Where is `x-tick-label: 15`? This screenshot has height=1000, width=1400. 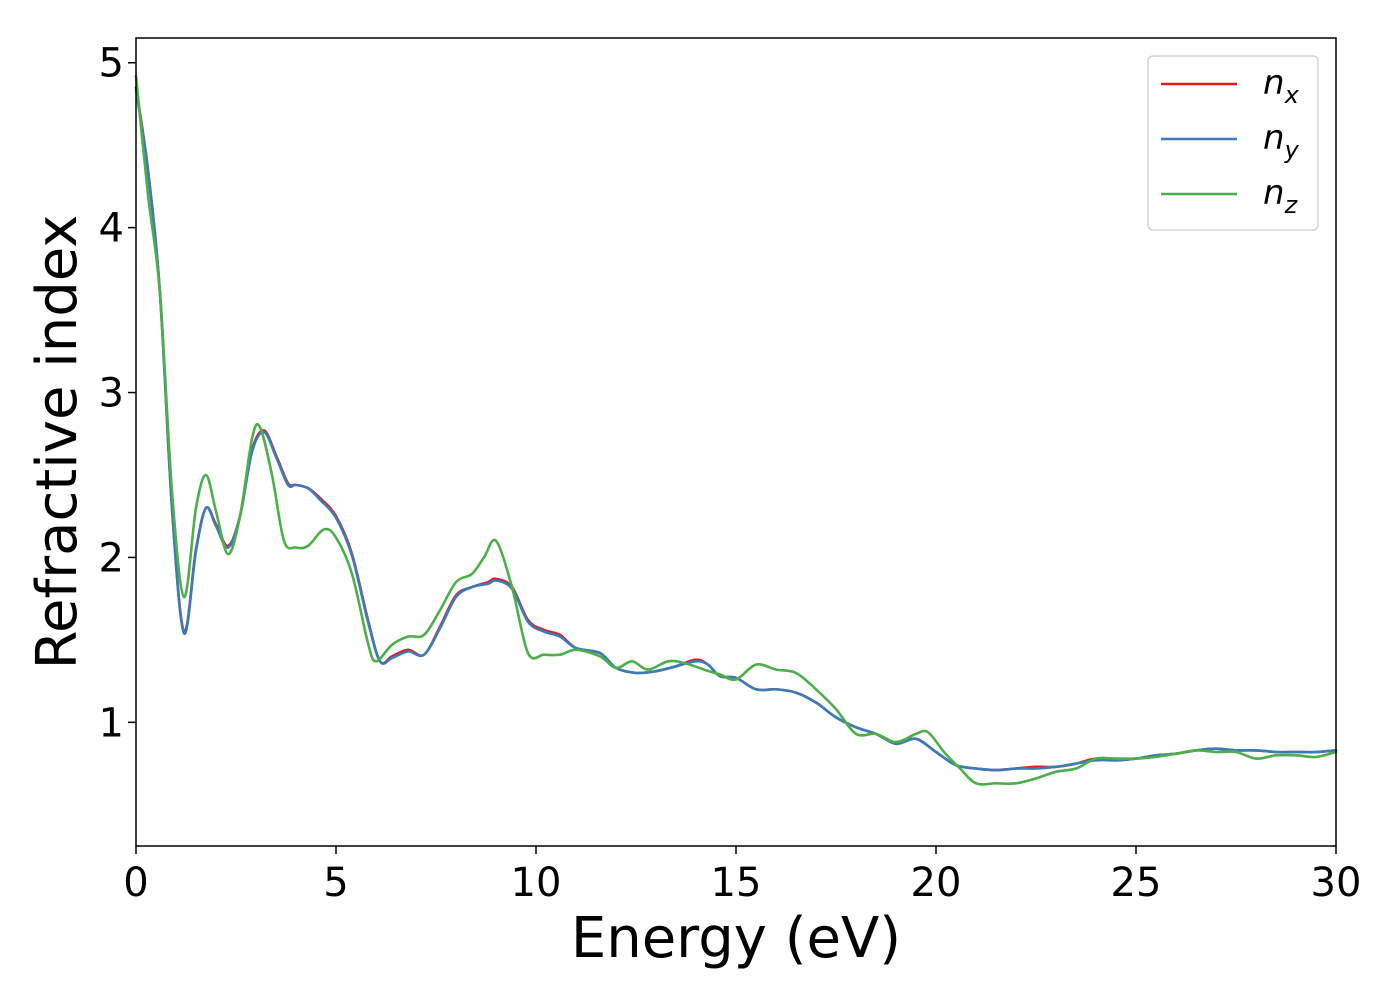
x-tick-label: 15 is located at coordinates (736, 883).